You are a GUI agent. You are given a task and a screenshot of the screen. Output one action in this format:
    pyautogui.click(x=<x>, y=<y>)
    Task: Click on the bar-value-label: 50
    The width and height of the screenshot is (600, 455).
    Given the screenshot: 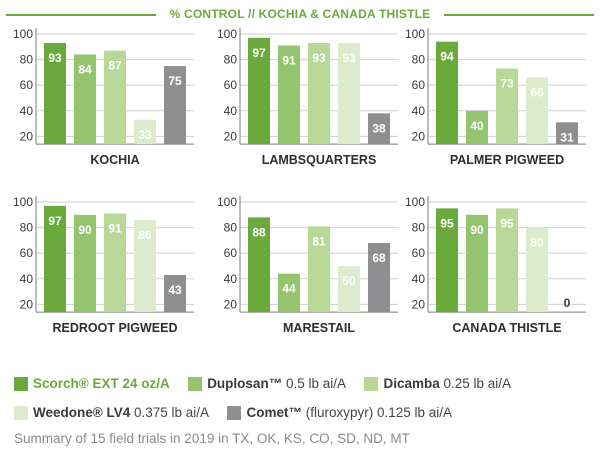 What is the action you would take?
    pyautogui.click(x=349, y=281)
    